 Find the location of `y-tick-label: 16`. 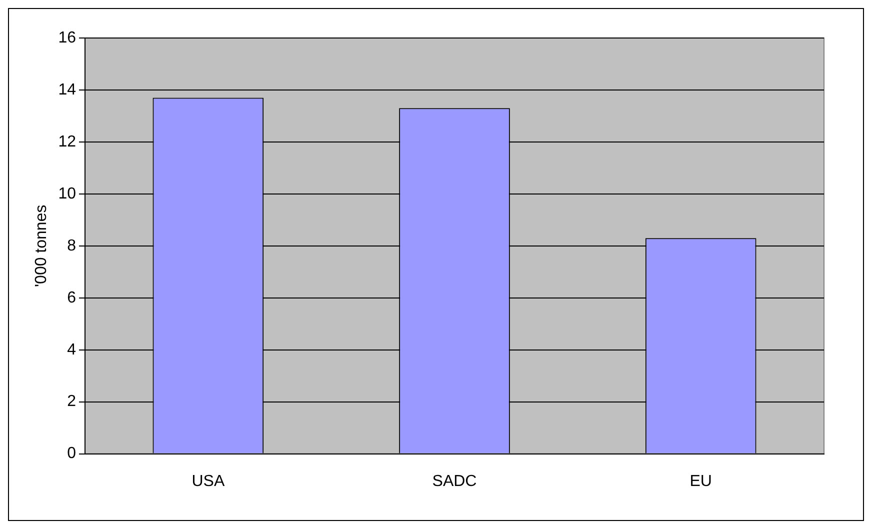

y-tick-label: 16 is located at coordinates (67, 37).